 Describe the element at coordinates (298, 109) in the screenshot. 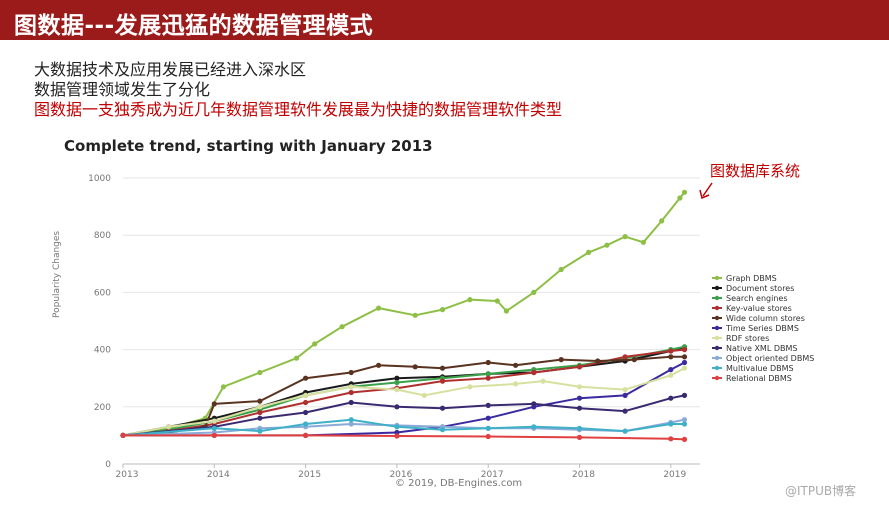

I see `bullet-3: 图数据一支独秀成为近几年数据管理软件发展最为快捷的数据管理软件类型` at that location.